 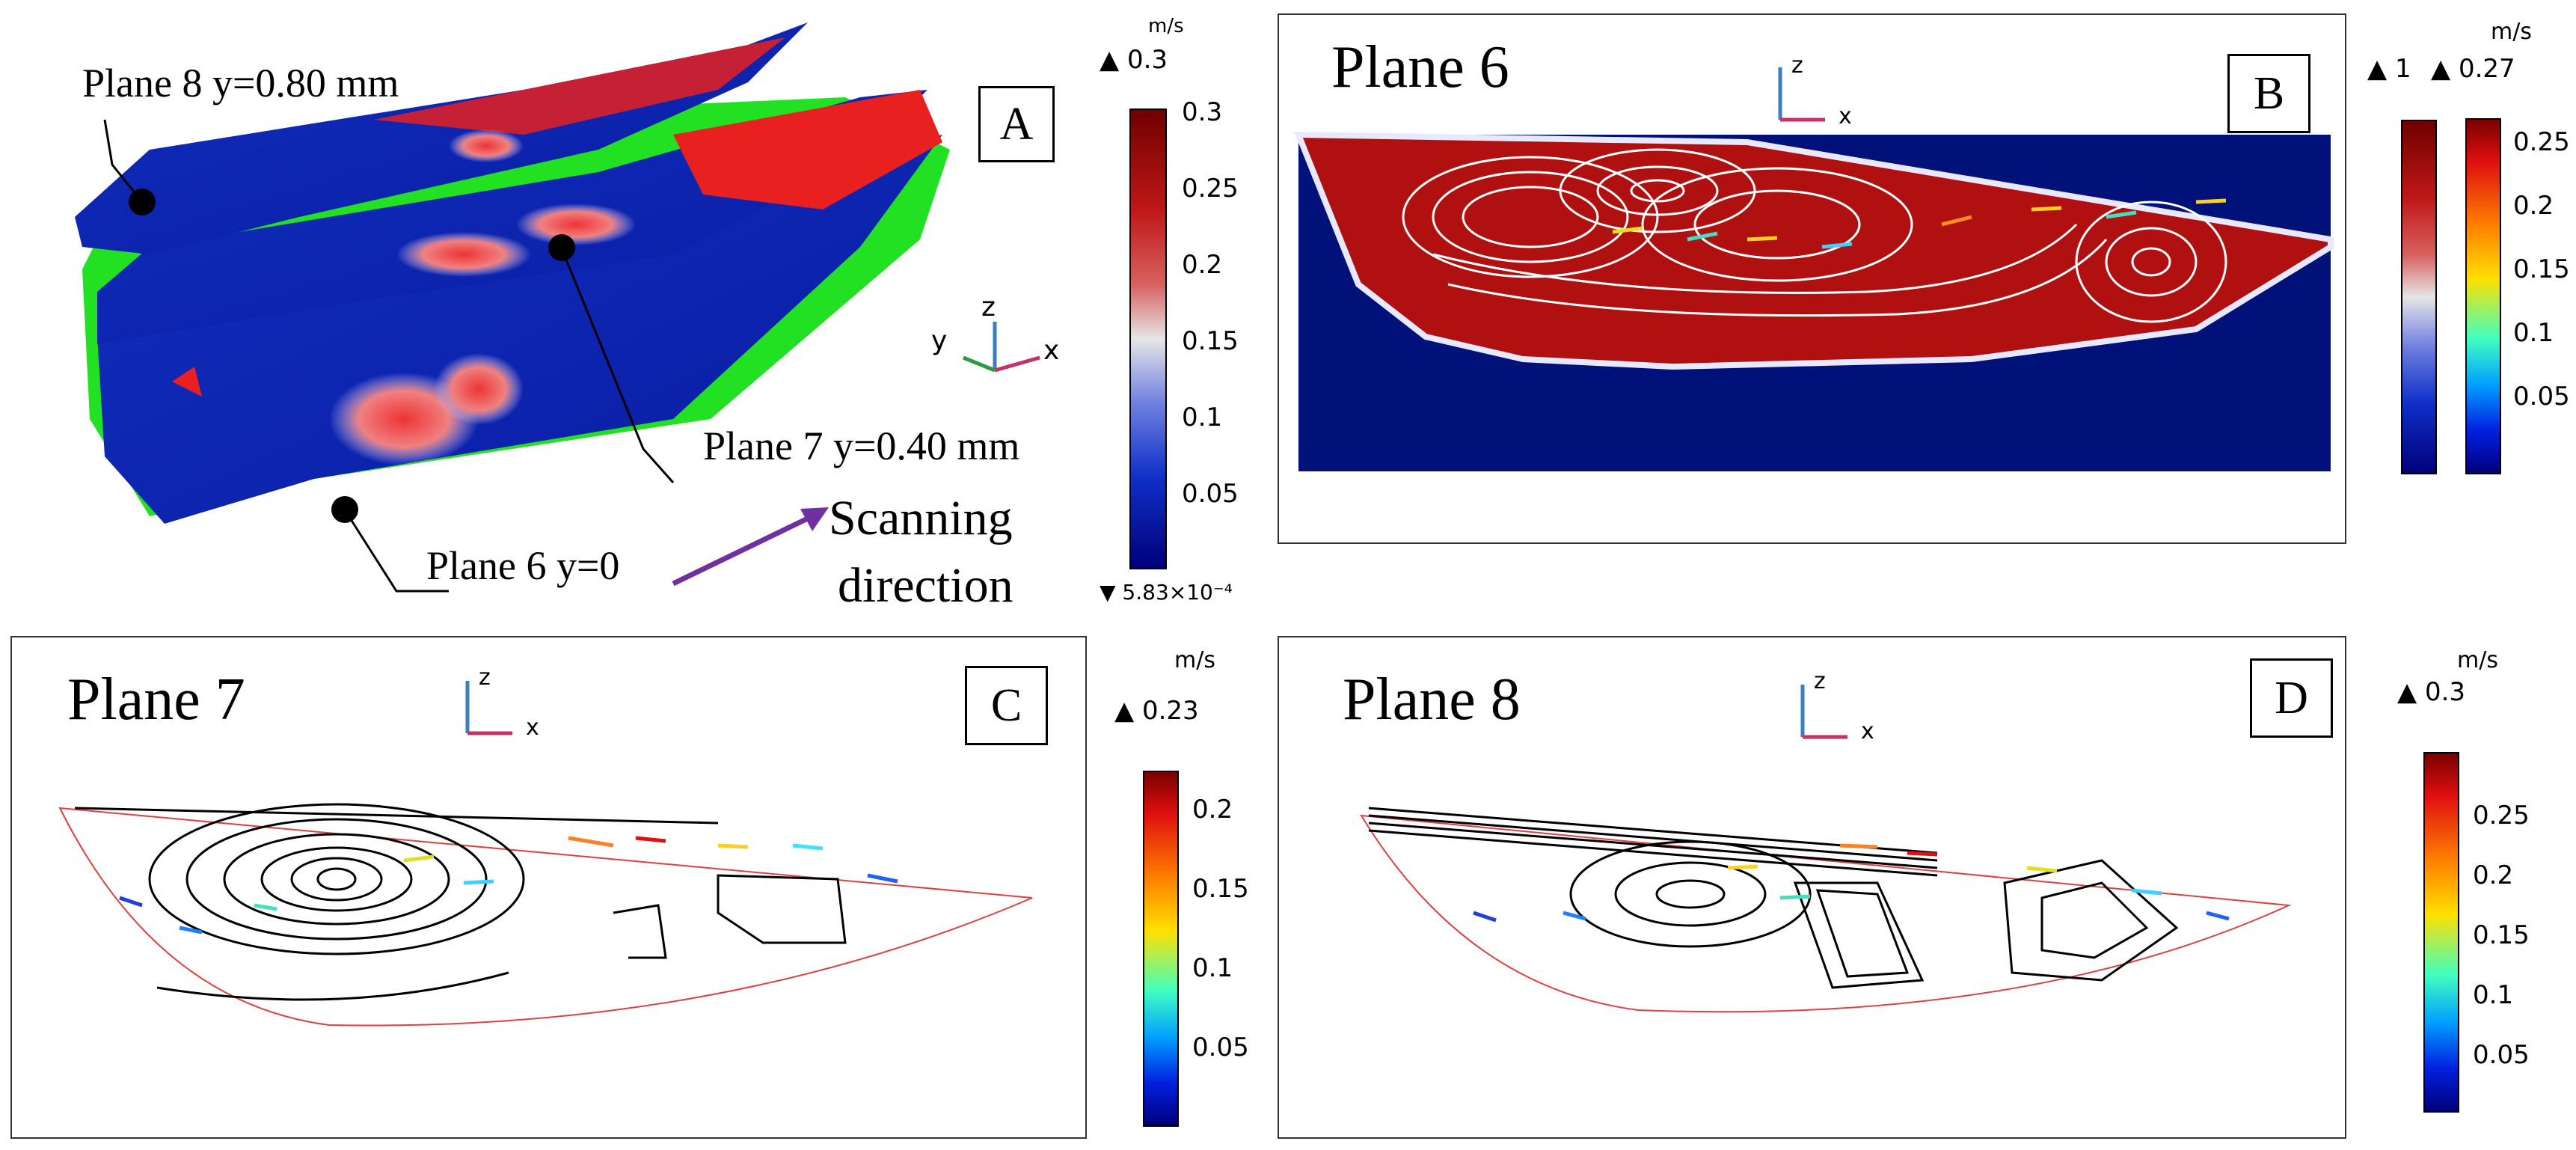 I want to click on scanning-direction-line1: Scanning, so click(x=921, y=518).